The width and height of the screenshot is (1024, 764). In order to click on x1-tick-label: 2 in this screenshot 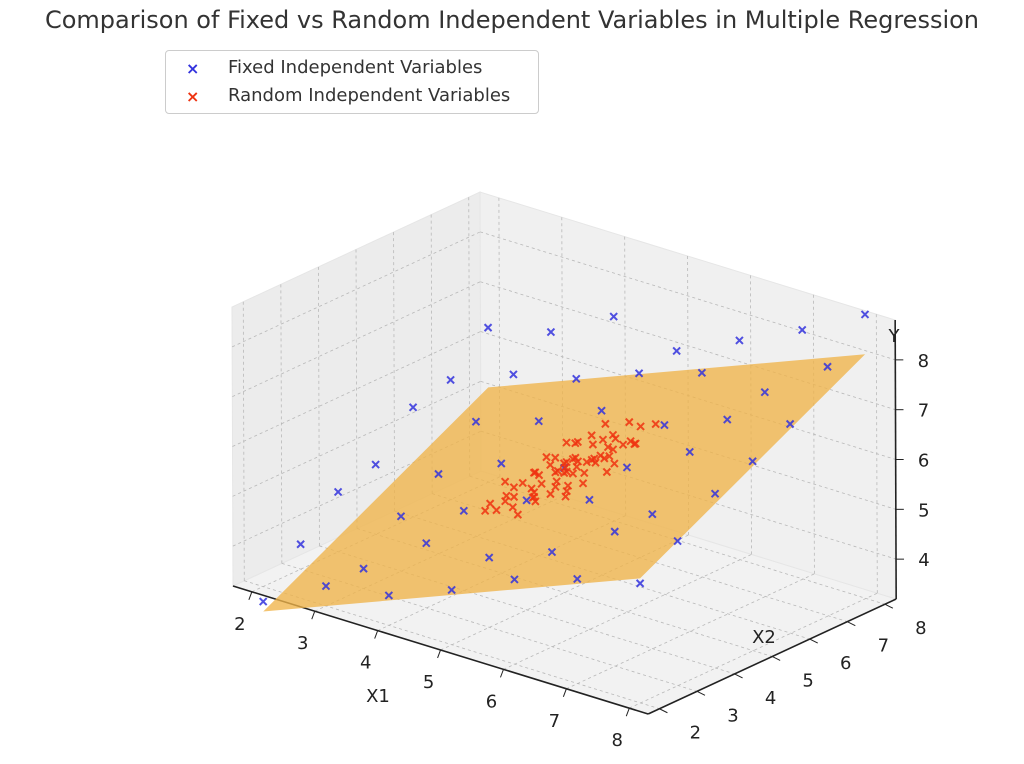, I will do `click(239, 624)`.